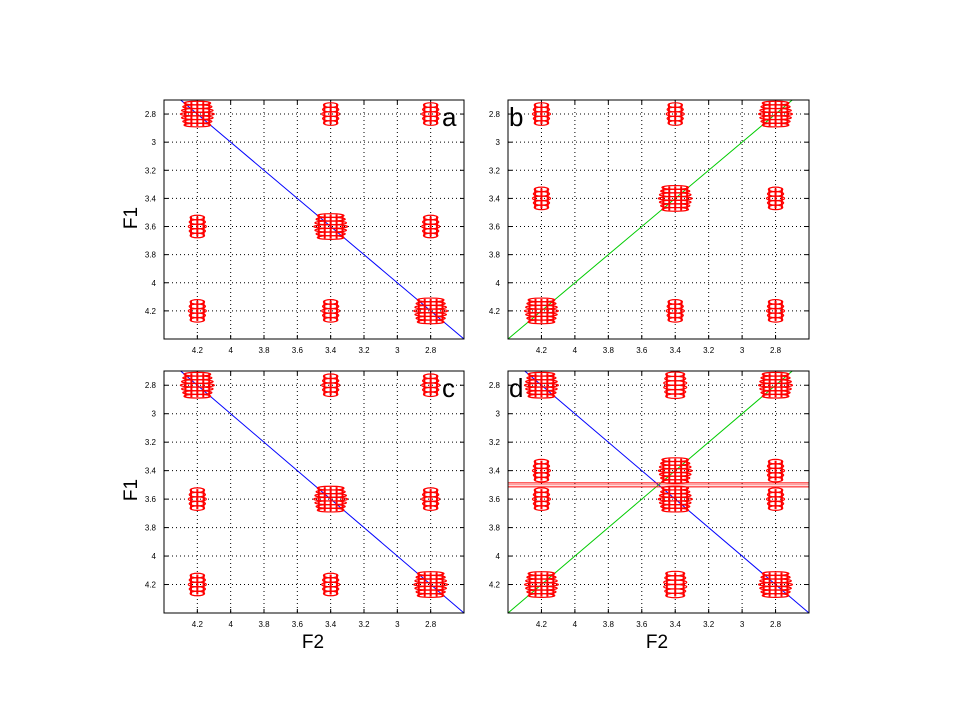  Describe the element at coordinates (449, 117) in the screenshot. I see `panel-letter-a: a` at that location.